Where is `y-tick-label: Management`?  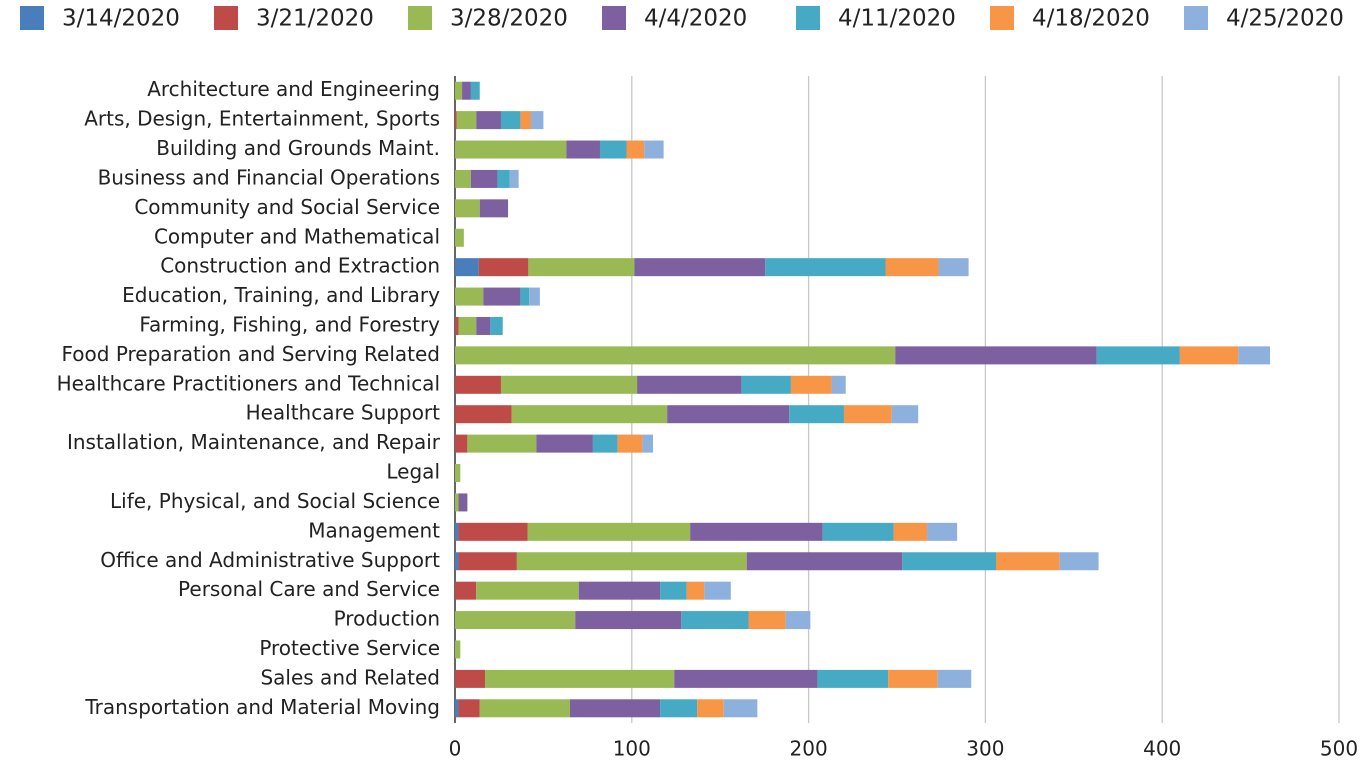 y-tick-label: Management is located at coordinates (374, 530).